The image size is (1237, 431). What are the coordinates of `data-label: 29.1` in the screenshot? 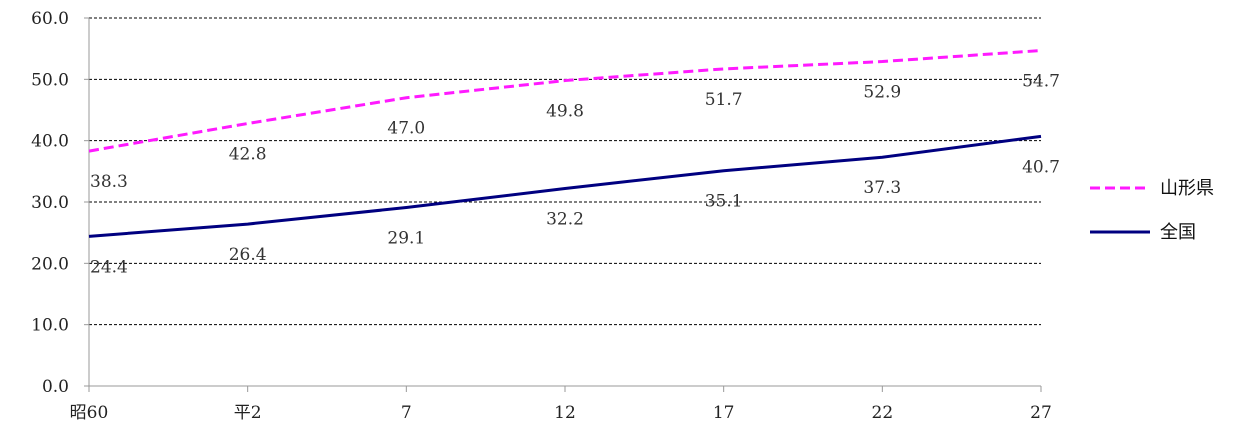 It's located at (406, 239).